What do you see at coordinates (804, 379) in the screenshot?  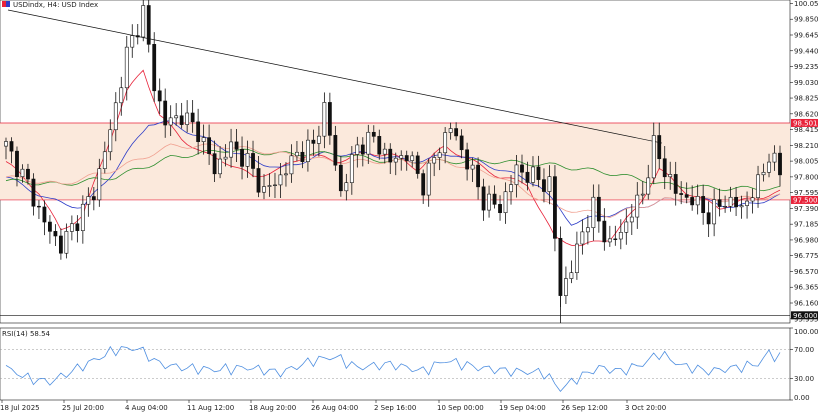 I see `rsi-tick-label: 30.00` at bounding box center [804, 379].